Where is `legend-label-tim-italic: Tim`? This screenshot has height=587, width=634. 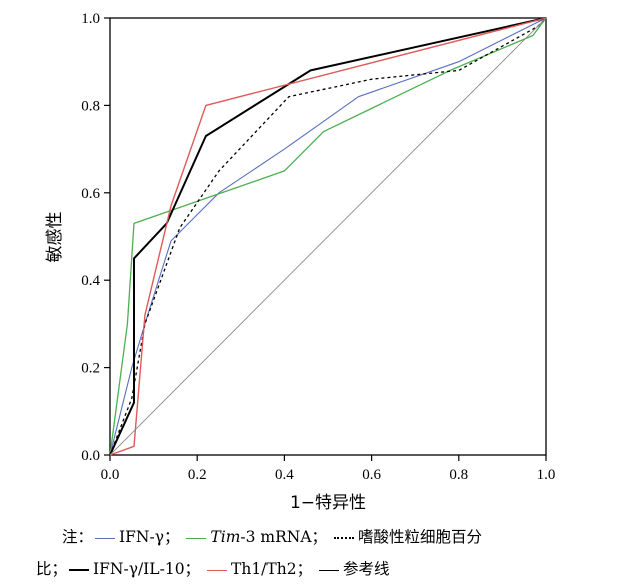 legend-label-tim-italic: Tim is located at coordinates (225, 537).